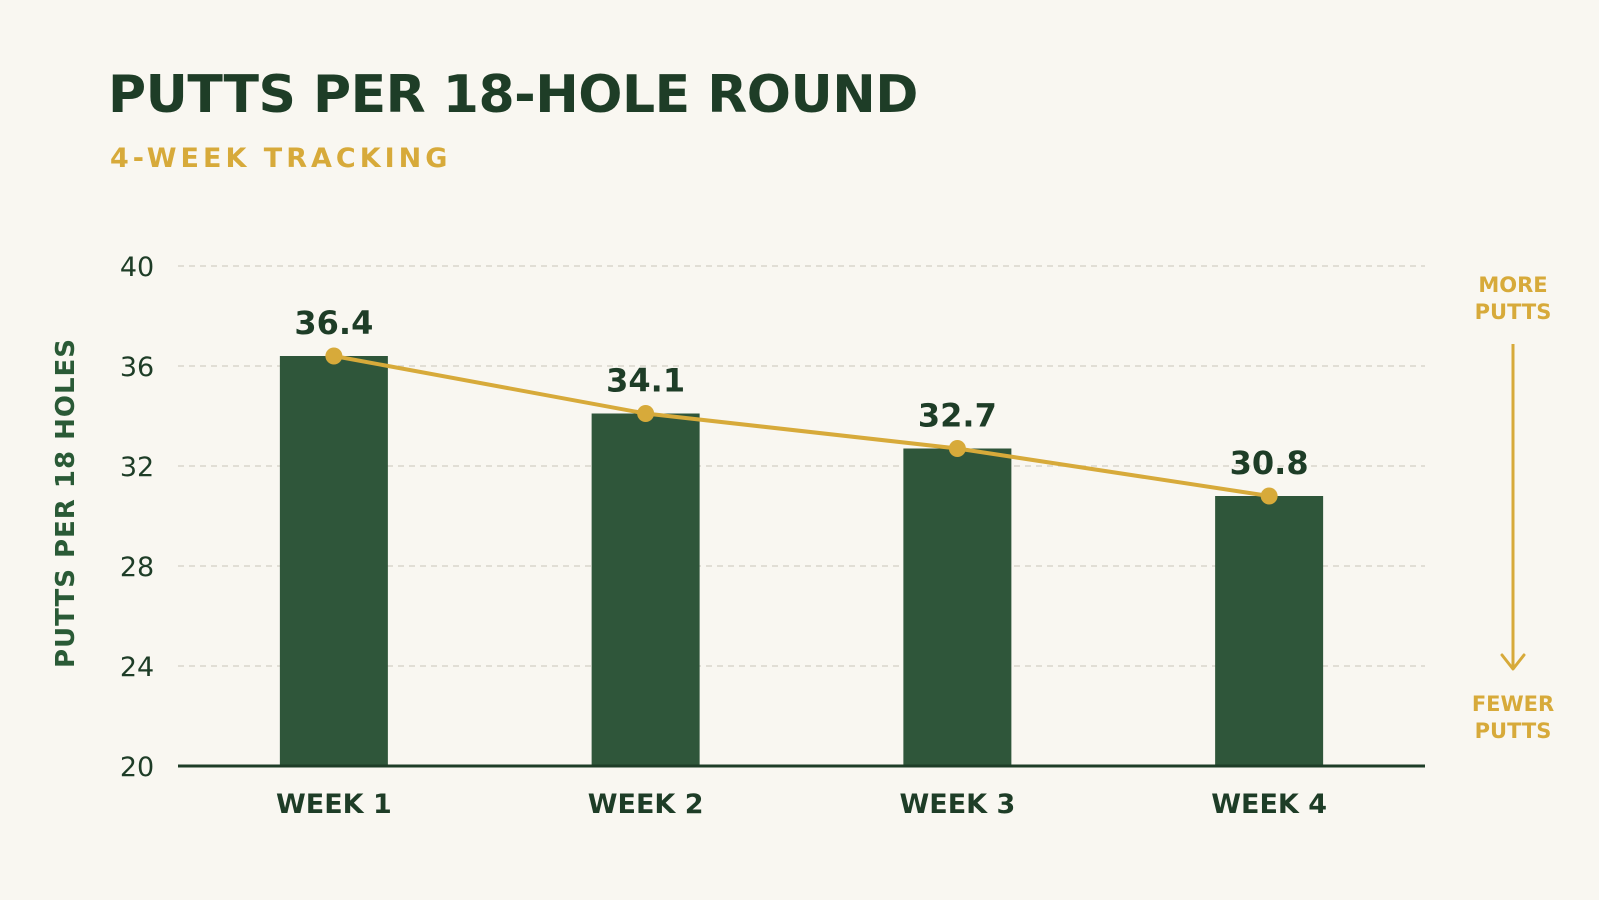 This screenshot has height=900, width=1599. What do you see at coordinates (281, 158) in the screenshot?
I see `chart-subtitle: 4-WEEK TRACKING` at bounding box center [281, 158].